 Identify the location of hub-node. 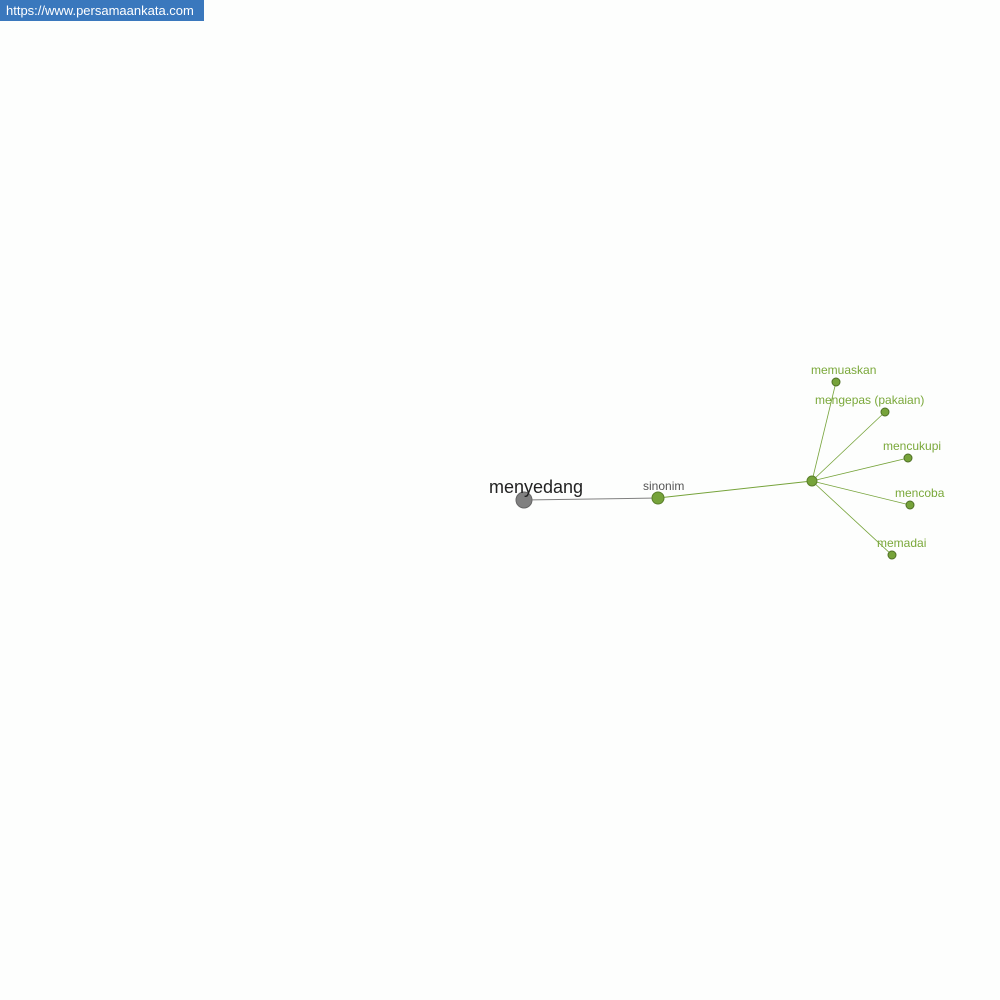
(812, 481).